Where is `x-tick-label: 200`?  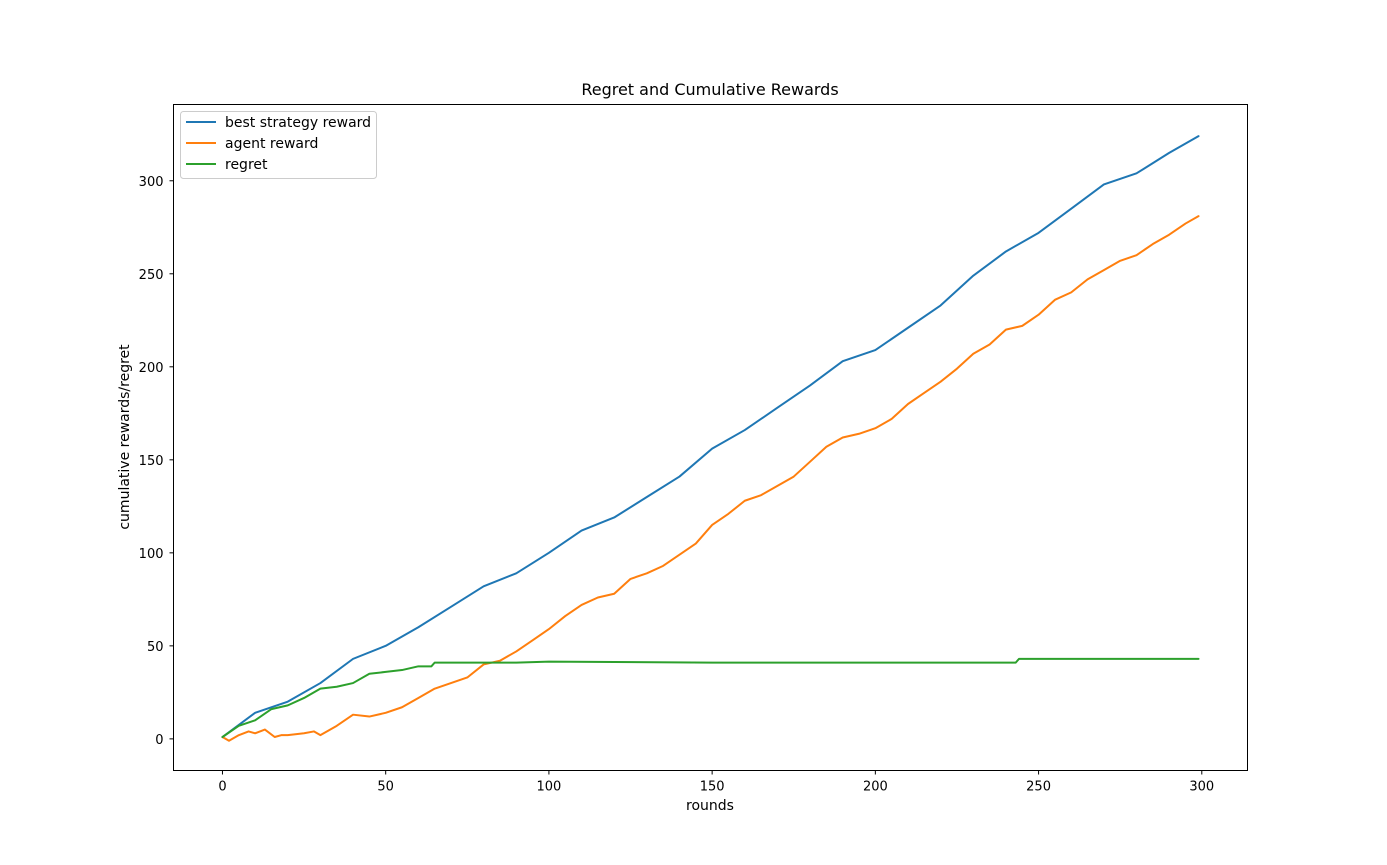
x-tick-label: 200 is located at coordinates (875, 787).